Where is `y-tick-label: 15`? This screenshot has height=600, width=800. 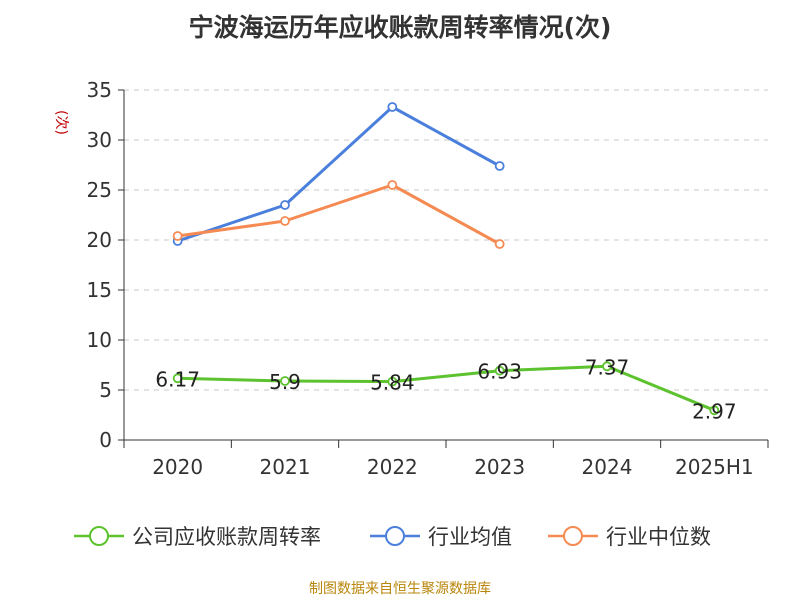 y-tick-label: 15 is located at coordinates (99, 290).